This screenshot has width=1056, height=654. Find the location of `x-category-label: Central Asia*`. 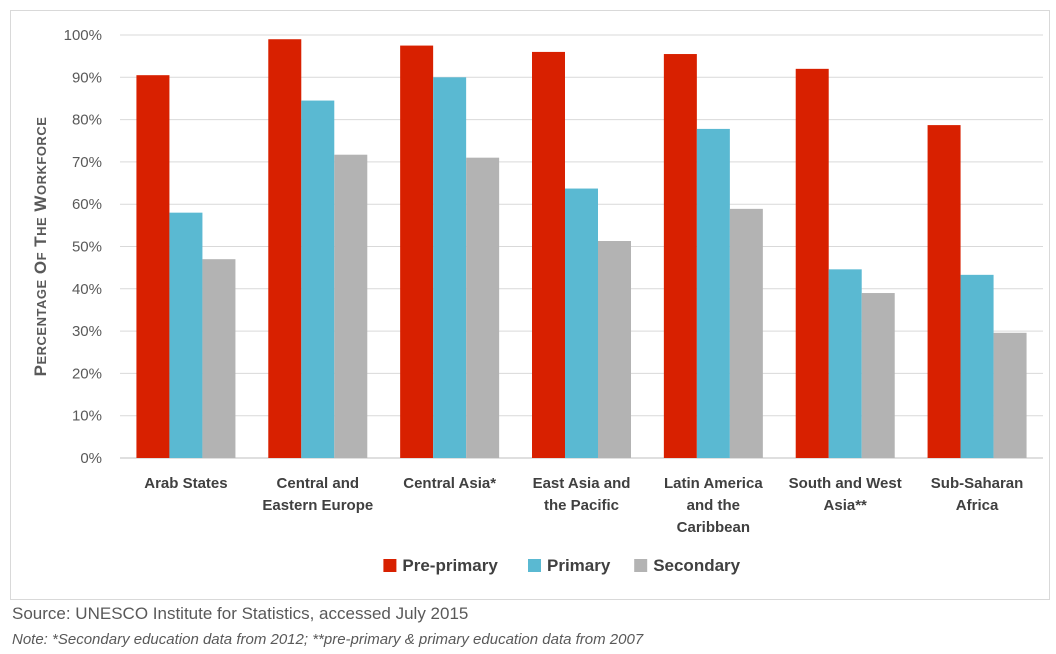

x-category-label: Central Asia* is located at coordinates (449, 483).